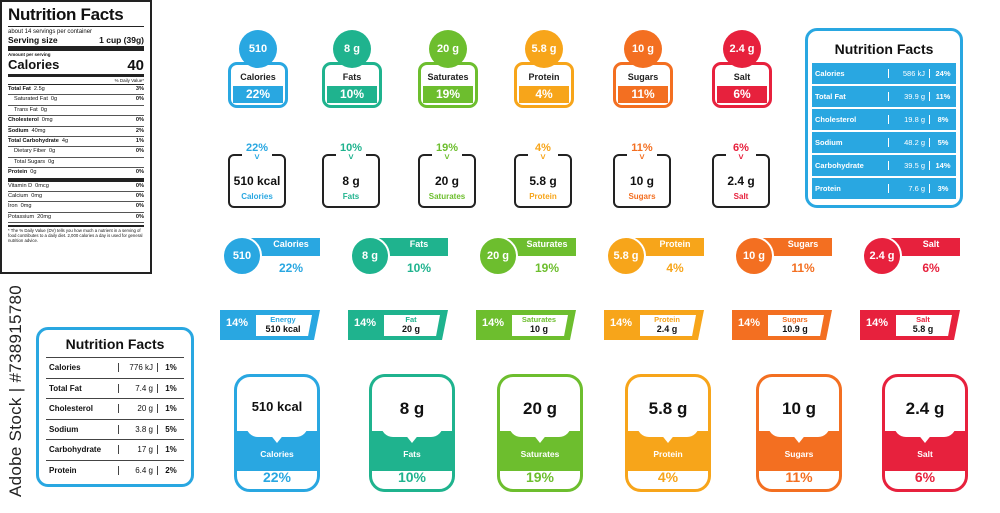 This screenshot has height=513, width=1000. What do you see at coordinates (839, 165) in the screenshot?
I see `row-name: Carbohydrate` at bounding box center [839, 165].